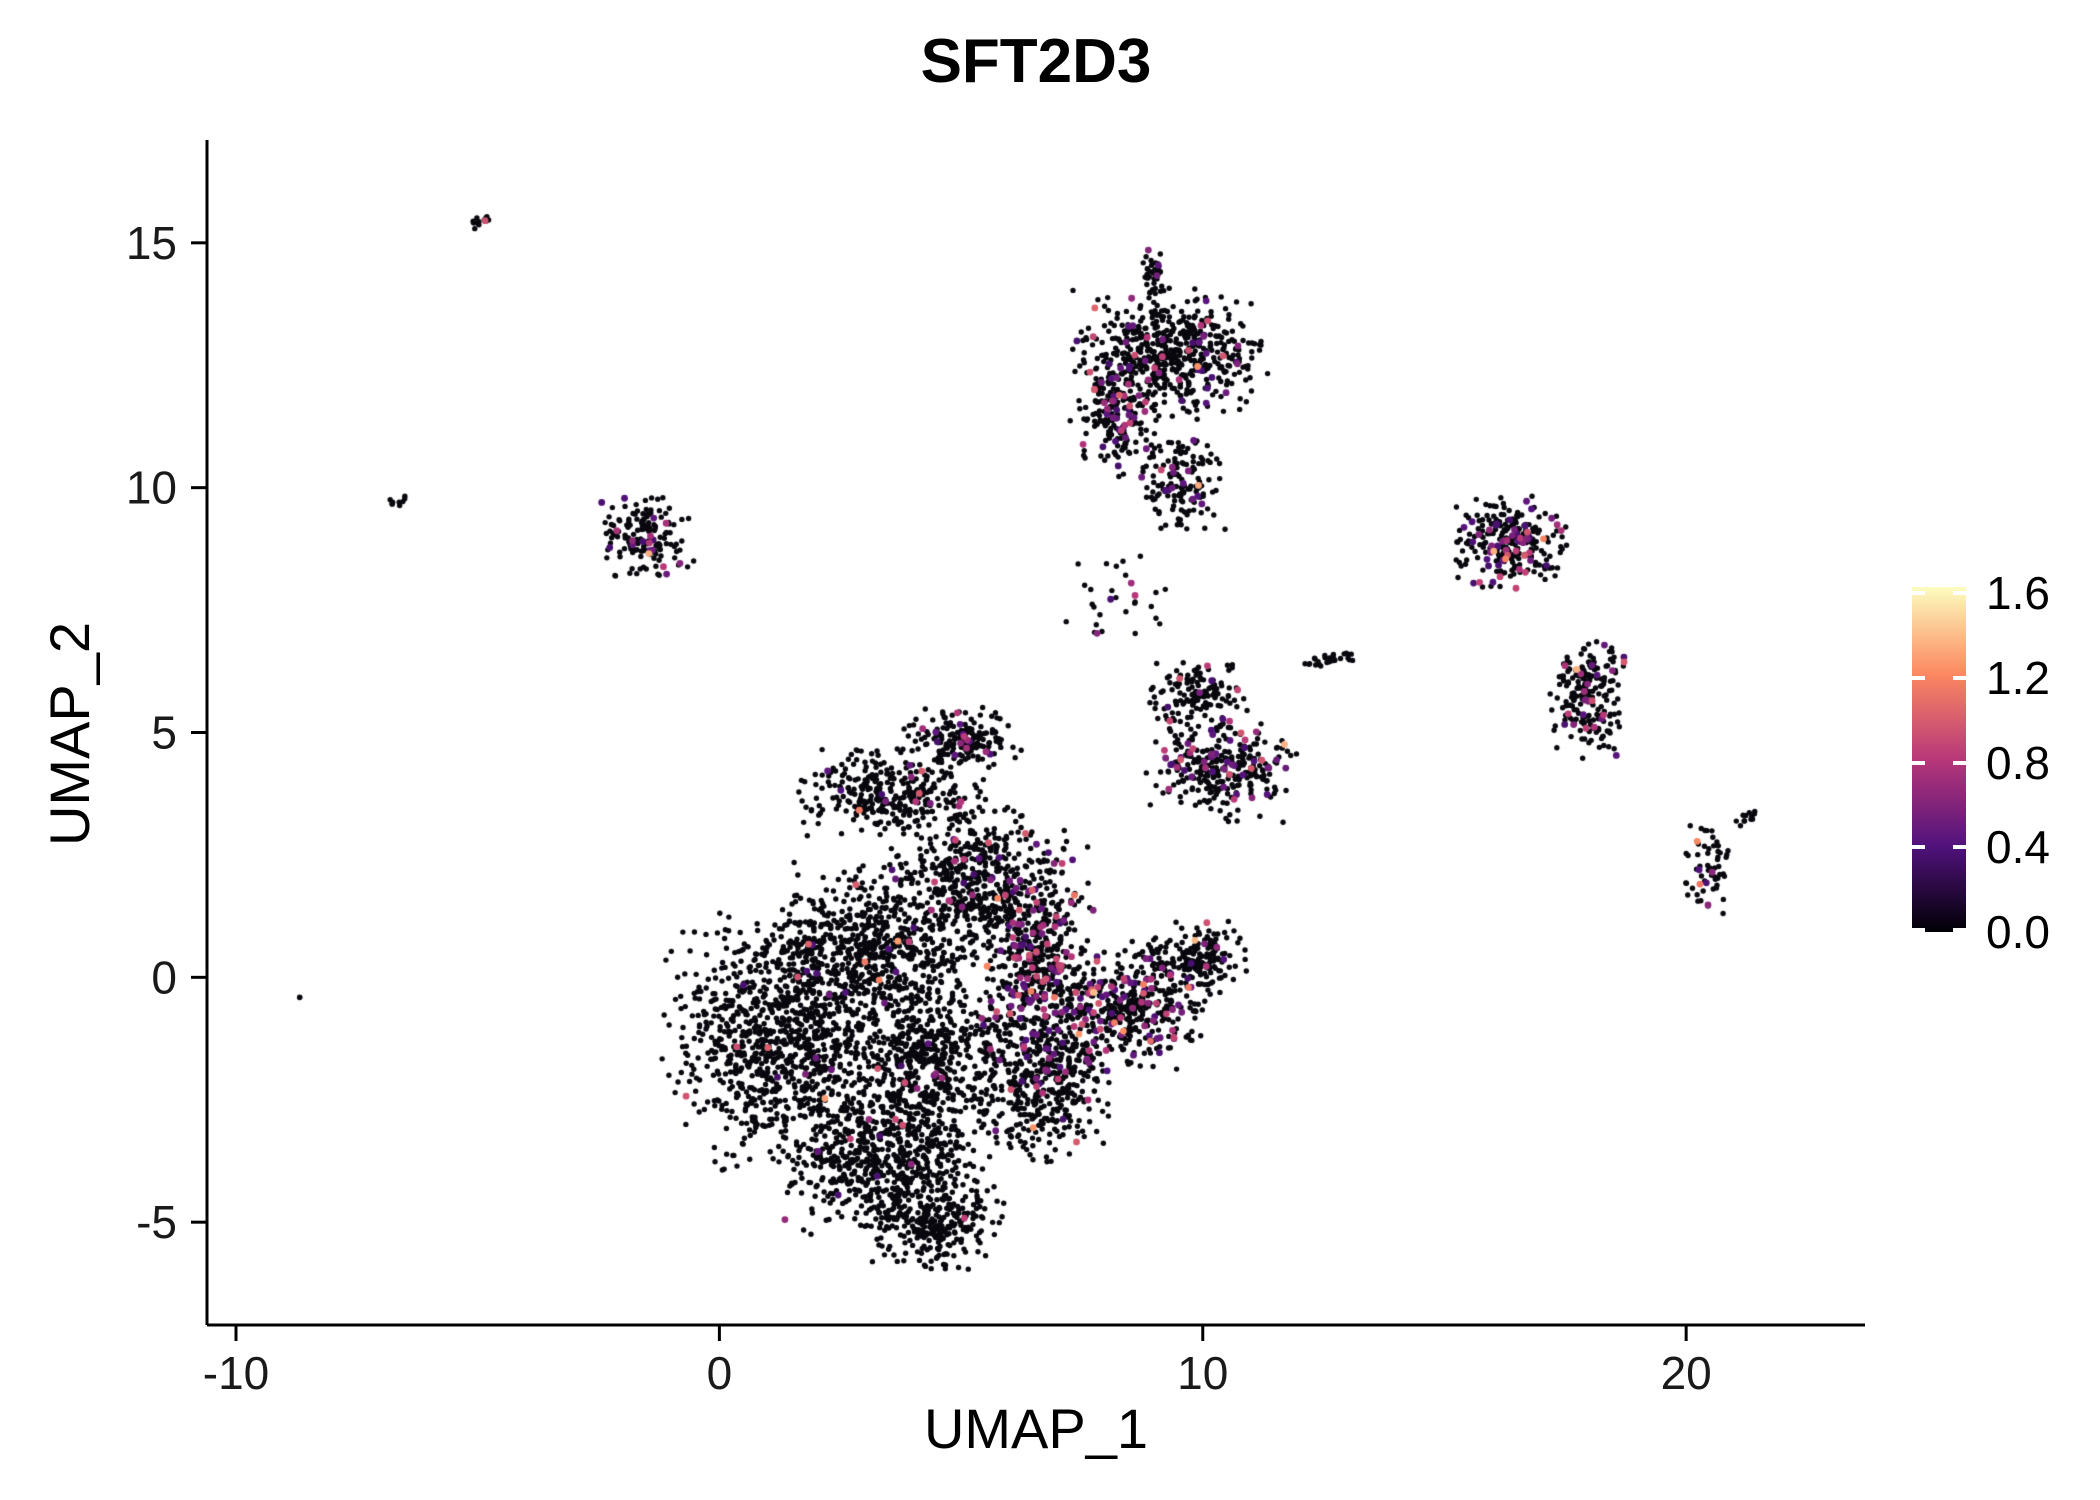 This screenshot has height=1500, width=2100. Describe the element at coordinates (2018, 678) in the screenshot. I see `colorbar-tick-label: 1.2` at that location.